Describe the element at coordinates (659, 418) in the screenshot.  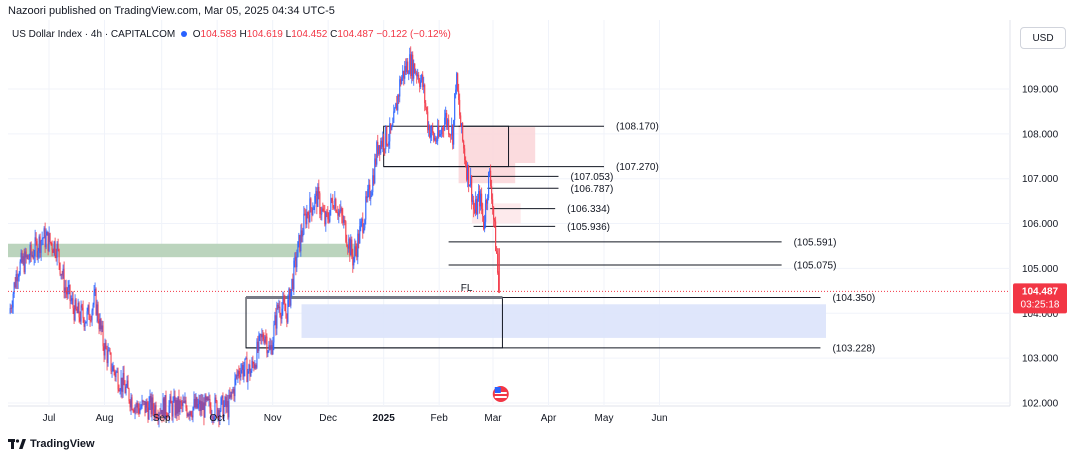
I see `x-tick-label: Jun` at that location.